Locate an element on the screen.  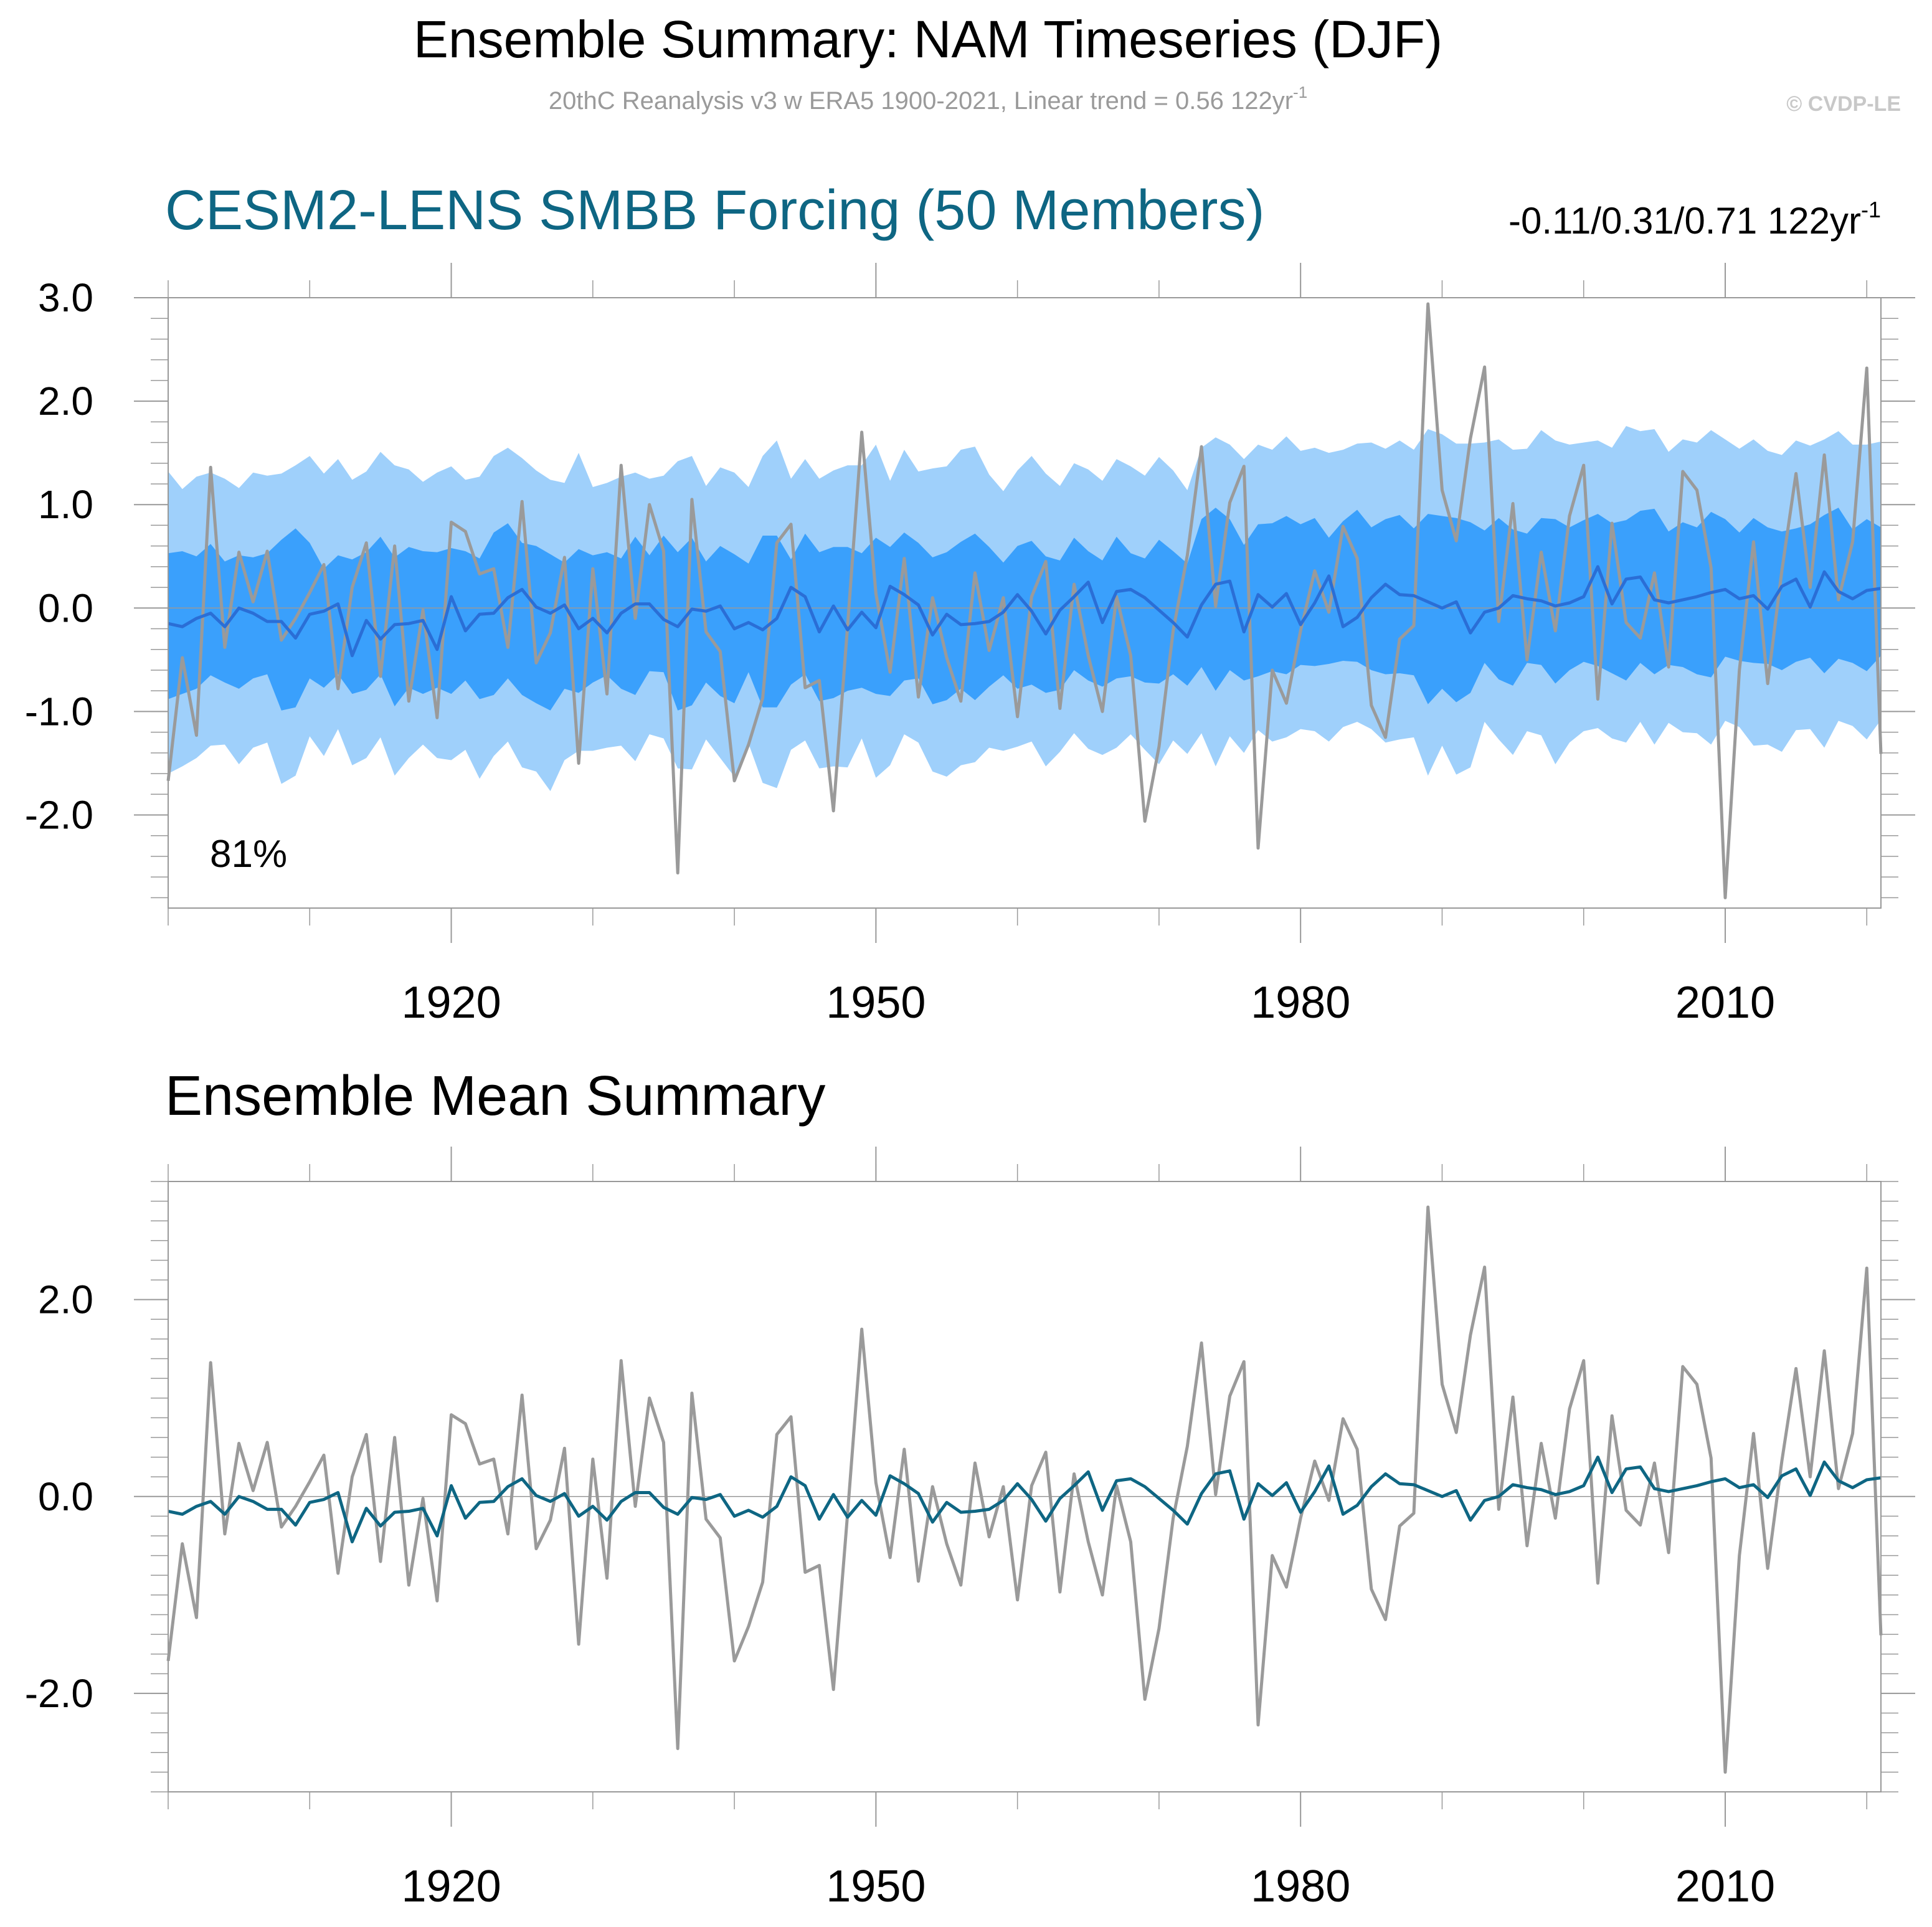
trend-range-main: -0.11/0.31/0.71 122yr is located at coordinates (1684, 221).